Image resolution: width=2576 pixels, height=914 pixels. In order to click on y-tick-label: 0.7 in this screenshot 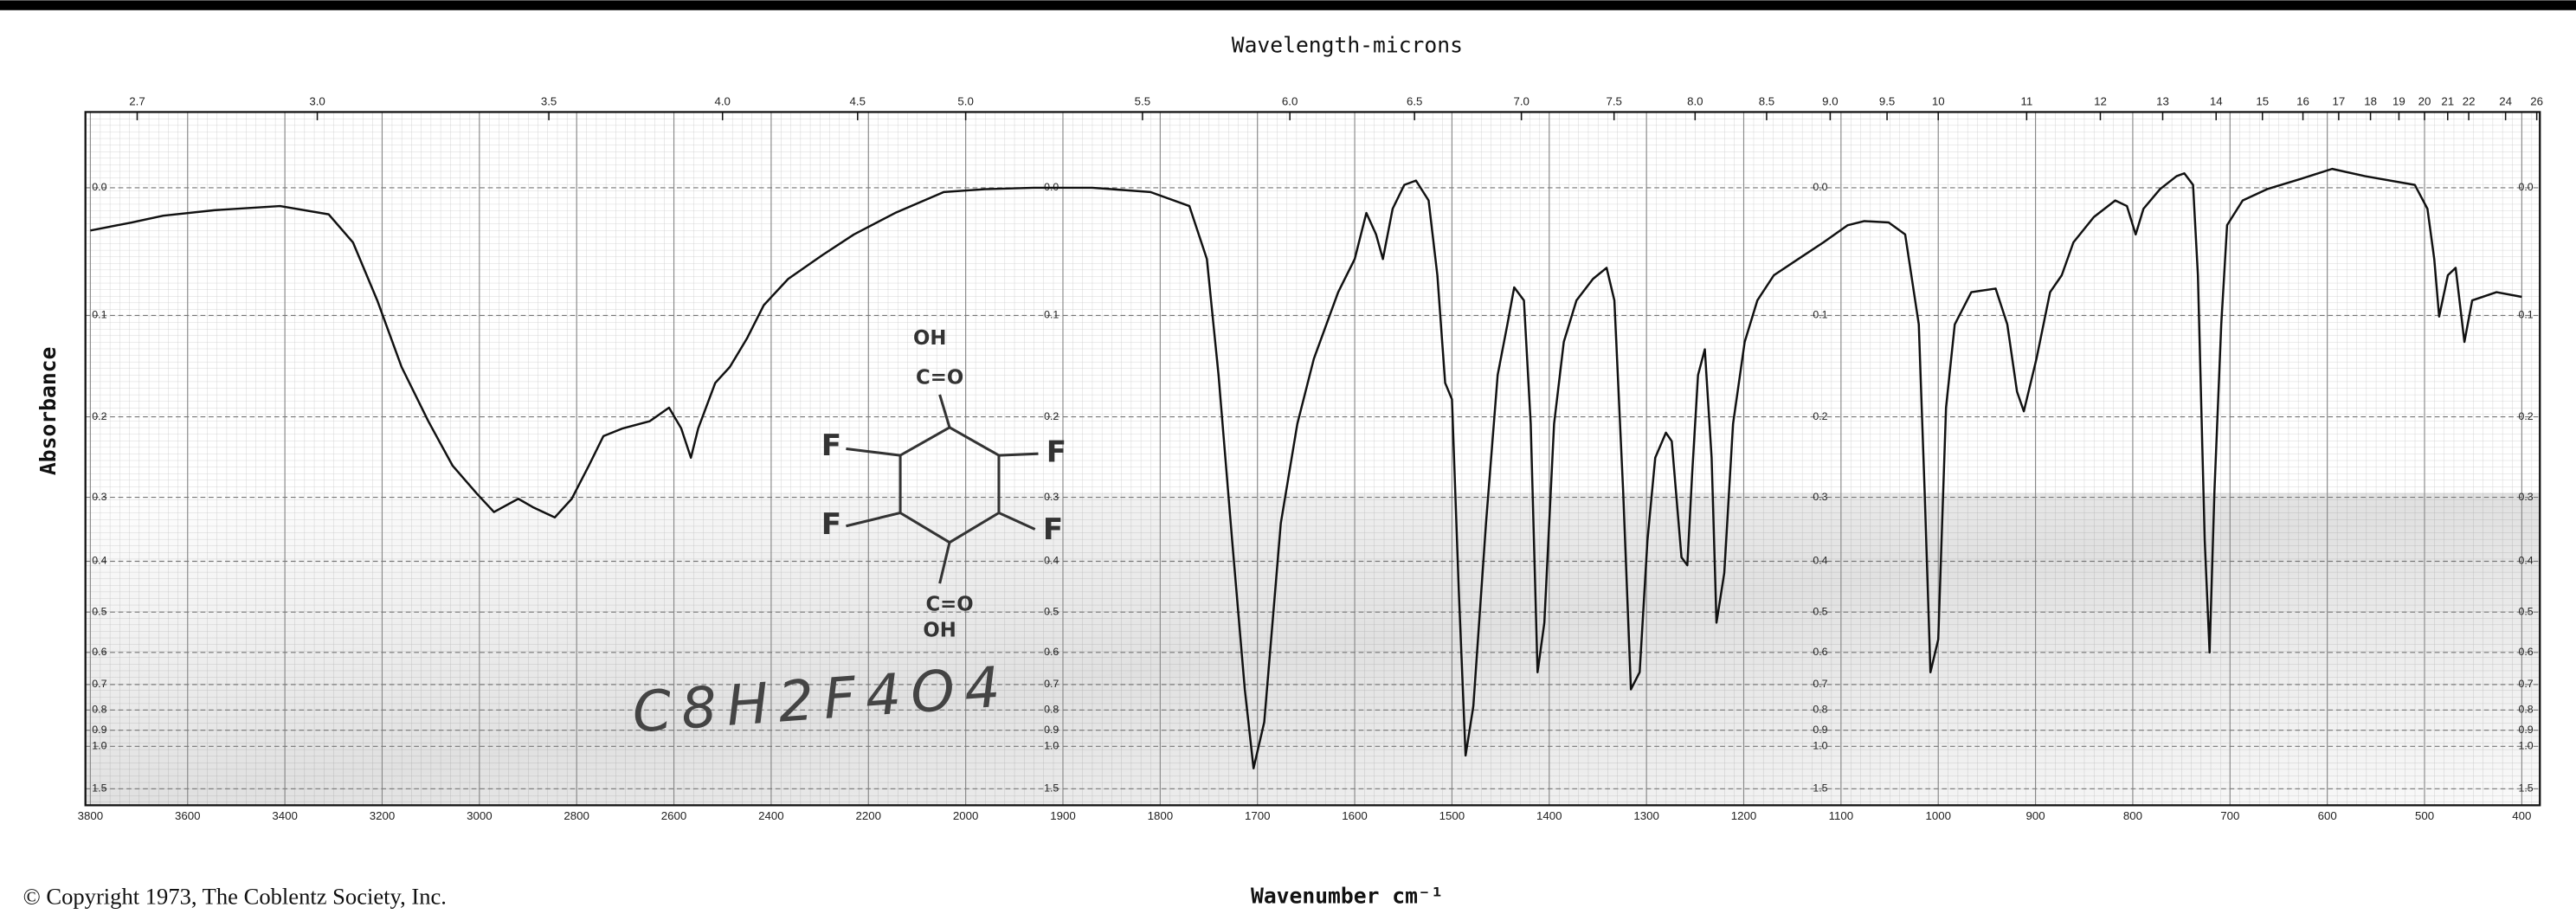, I will do `click(2526, 684)`.